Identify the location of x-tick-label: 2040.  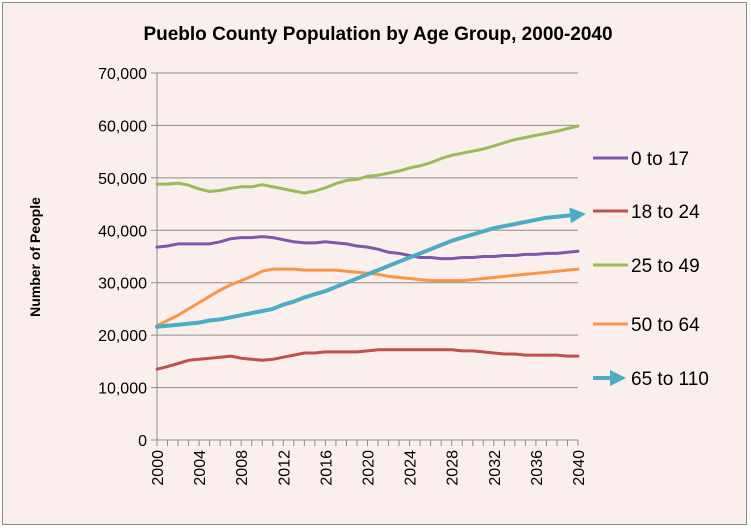
(579, 468).